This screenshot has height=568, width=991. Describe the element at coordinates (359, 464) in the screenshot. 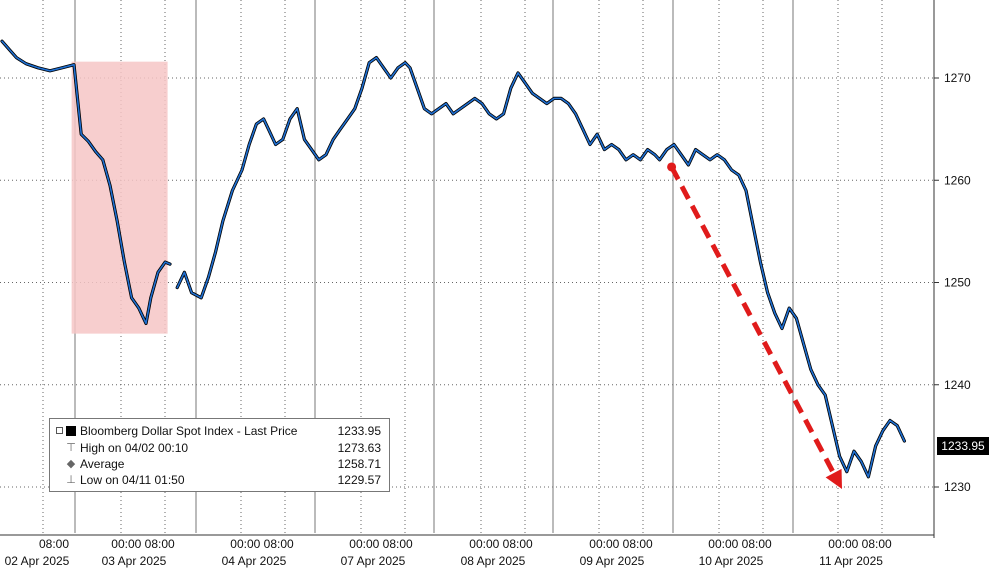

I see `legend-average-value: 1258.71` at that location.